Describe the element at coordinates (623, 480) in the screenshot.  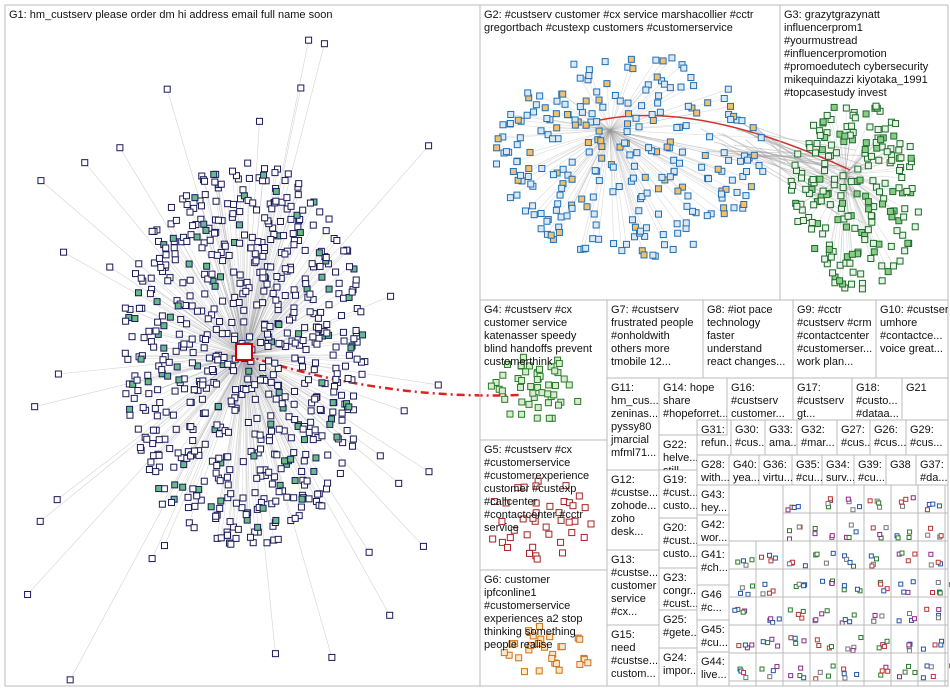
I see `group-label: G12:` at that location.